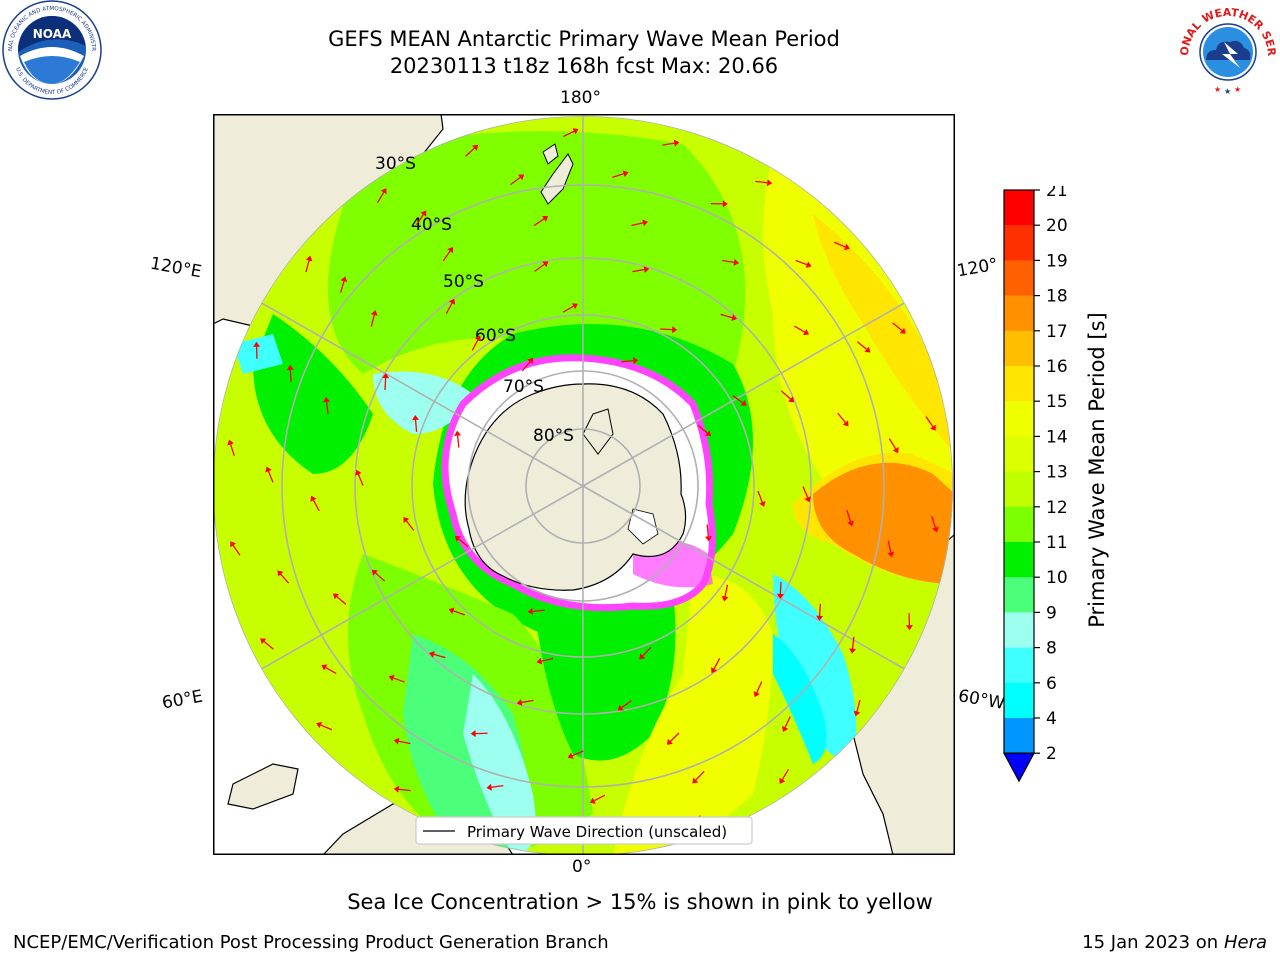  I want to click on new-zealand, so click(557, 174).